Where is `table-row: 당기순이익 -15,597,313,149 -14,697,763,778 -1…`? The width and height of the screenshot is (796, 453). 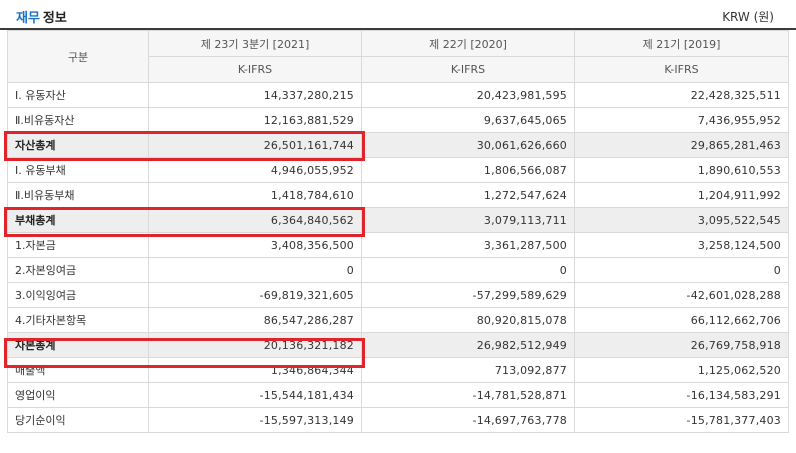 table-row: 당기순이익 -15,597,313,149 -14,697,763,778 -1… is located at coordinates (398, 420).